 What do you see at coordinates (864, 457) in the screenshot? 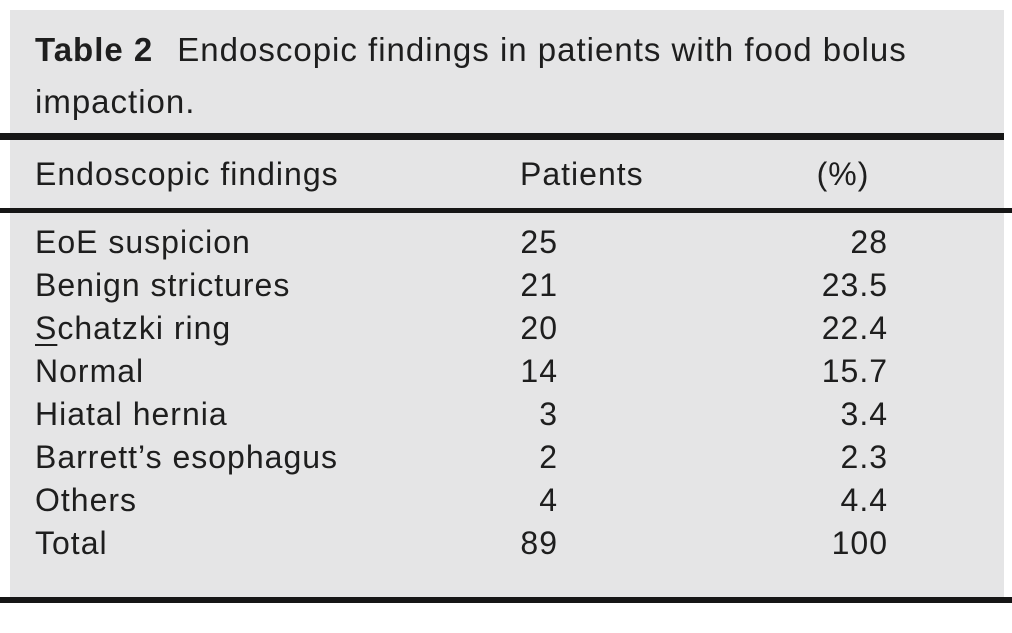
I see `row-percent-value: 2.3` at bounding box center [864, 457].